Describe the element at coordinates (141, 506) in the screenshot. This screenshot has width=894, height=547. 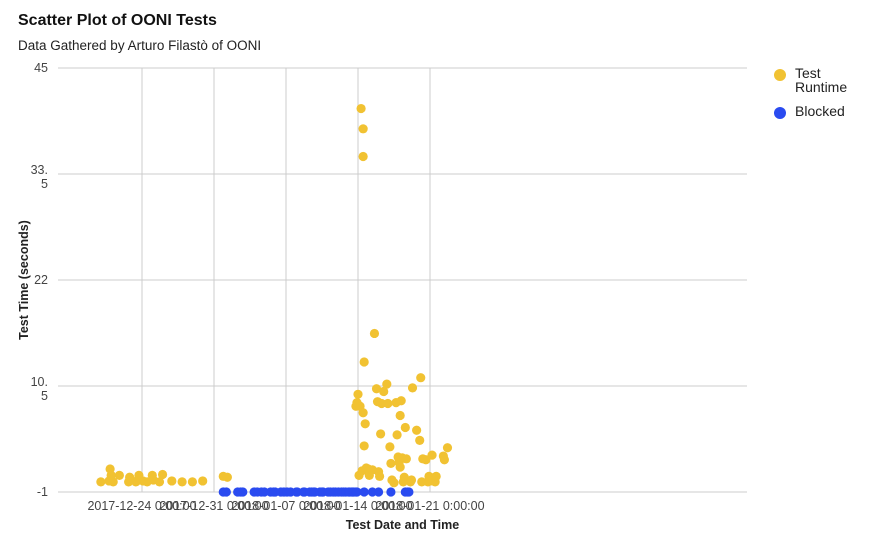
I see `x-tick-label: 2017-12-24 0:00:00` at that location.